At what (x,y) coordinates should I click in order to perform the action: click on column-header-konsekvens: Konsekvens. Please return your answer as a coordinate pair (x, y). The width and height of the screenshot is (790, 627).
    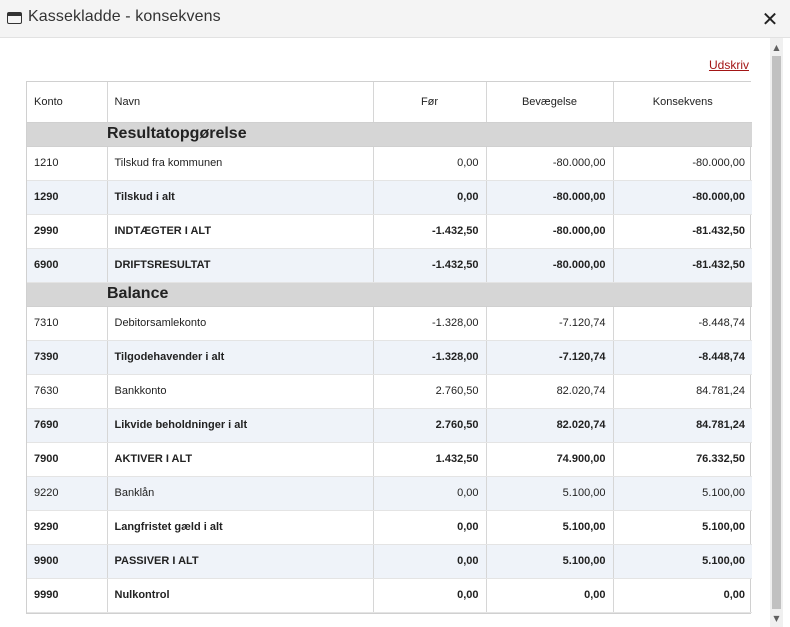
    Looking at the image, I should click on (682, 102).